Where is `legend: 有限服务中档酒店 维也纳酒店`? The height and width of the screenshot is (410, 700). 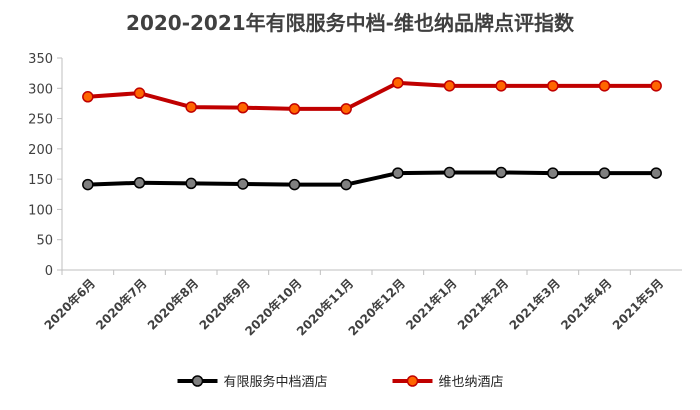 legend: 有限服务中档酒店 维也纳酒店 is located at coordinates (340, 382).